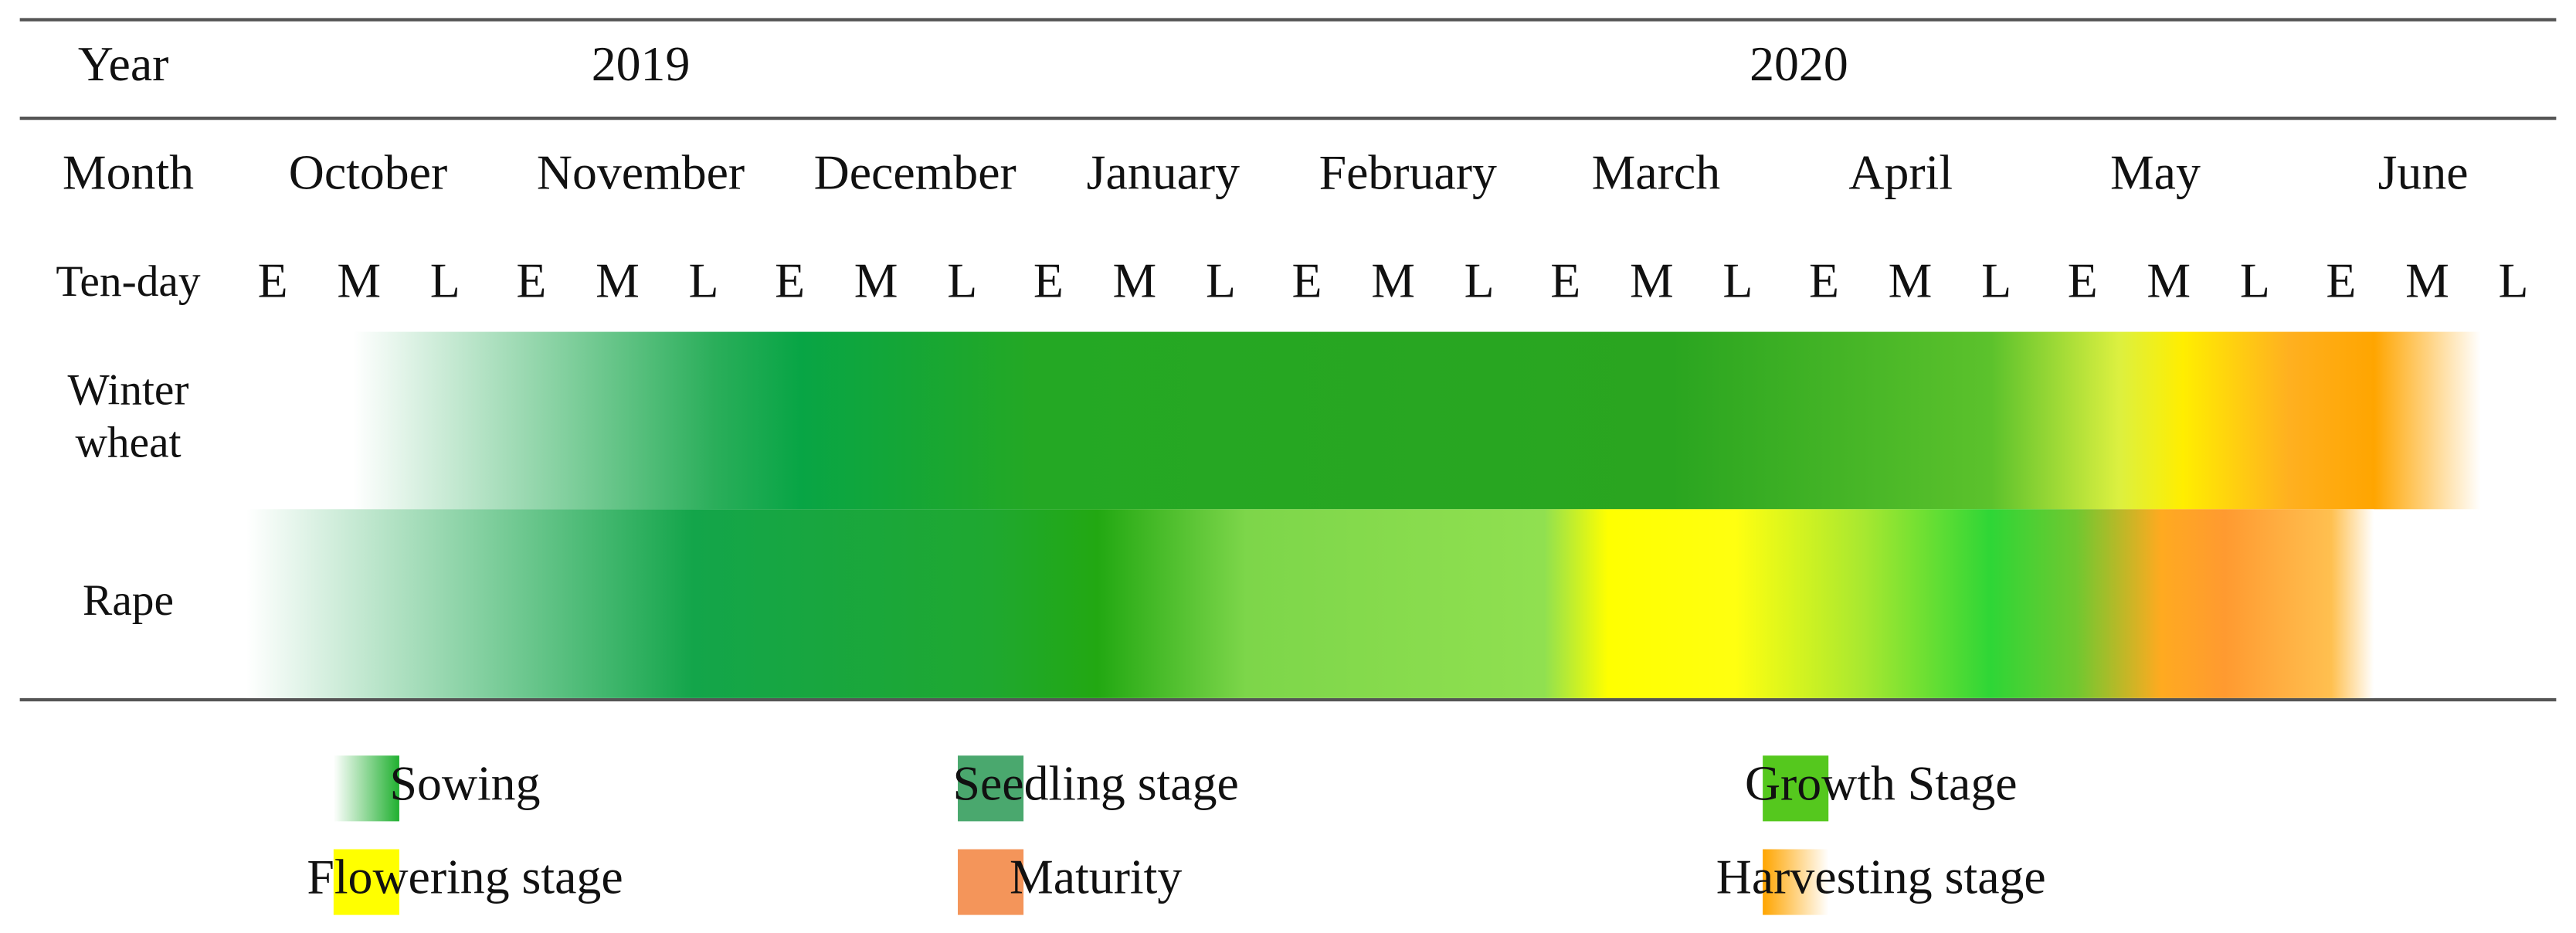 The width and height of the screenshot is (2576, 933). What do you see at coordinates (1881, 783) in the screenshot?
I see `legend-label: Growth Stage` at bounding box center [1881, 783].